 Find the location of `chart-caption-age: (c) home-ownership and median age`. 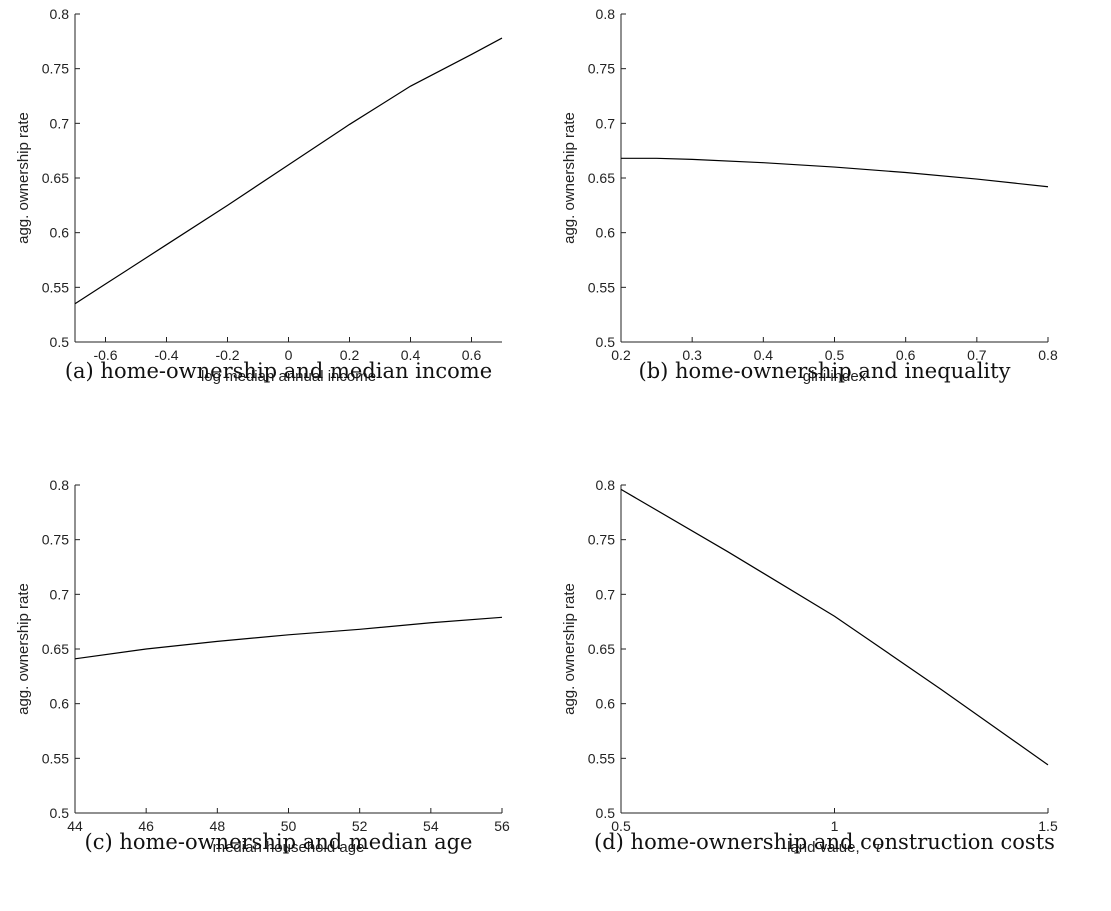

chart-caption-age: (c) home-ownership and median age is located at coordinates (279, 842).